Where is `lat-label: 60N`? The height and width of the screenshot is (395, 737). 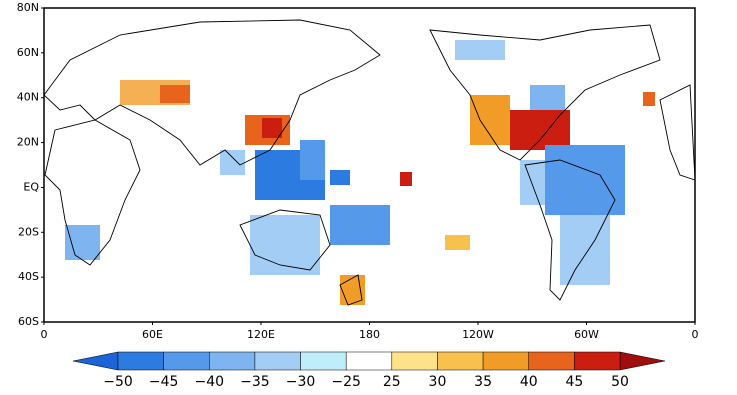 lat-label: 60N is located at coordinates (28, 52).